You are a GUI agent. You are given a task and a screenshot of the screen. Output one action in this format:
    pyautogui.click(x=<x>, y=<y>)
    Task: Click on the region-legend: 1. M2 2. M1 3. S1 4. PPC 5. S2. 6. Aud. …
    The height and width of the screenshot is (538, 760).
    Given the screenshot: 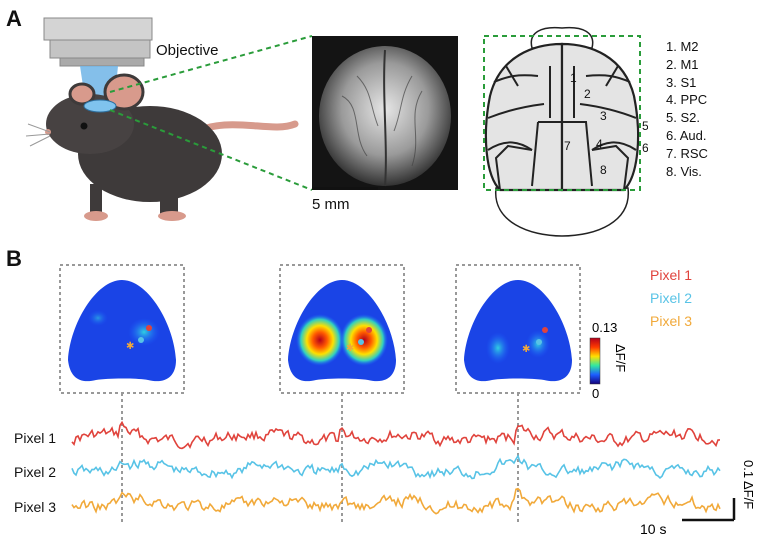 What is the action you would take?
    pyautogui.click(x=687, y=109)
    